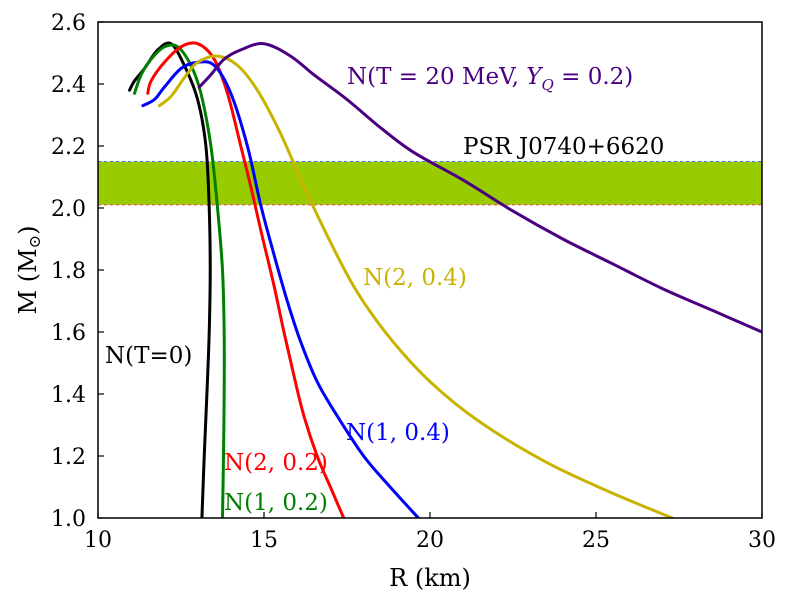  Describe the element at coordinates (148, 356) in the screenshot. I see `label-n-t0: N(T=0)` at that location.